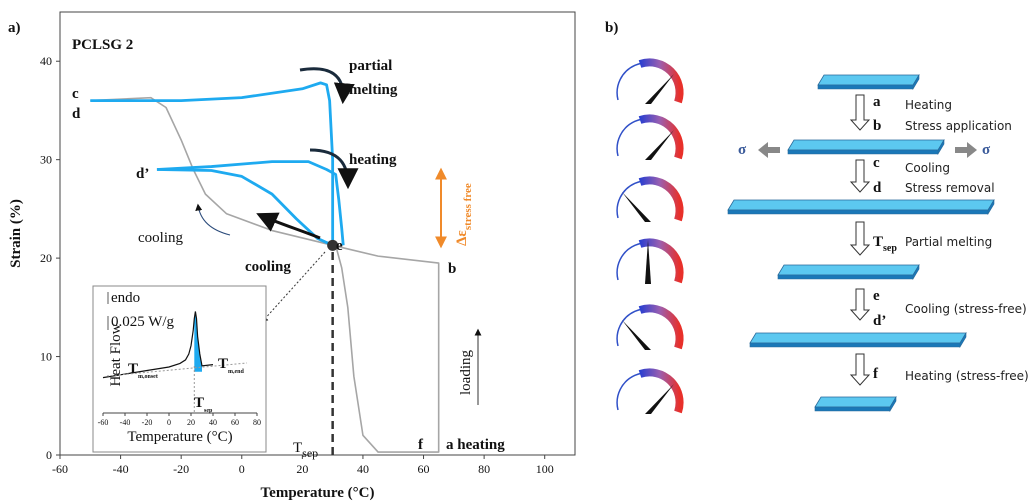  Describe the element at coordinates (288, 226) in the screenshot. I see `annotation-arrow` at that location.